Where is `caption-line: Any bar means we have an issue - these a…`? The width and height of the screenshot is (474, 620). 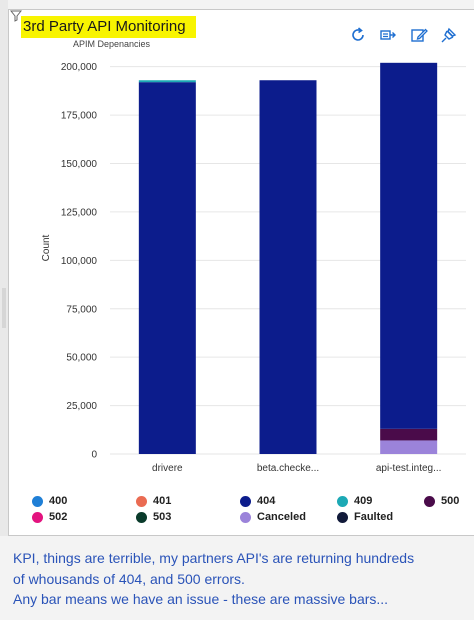 caption-line: Any bar means we have an issue - these a… is located at coordinates (201, 599).